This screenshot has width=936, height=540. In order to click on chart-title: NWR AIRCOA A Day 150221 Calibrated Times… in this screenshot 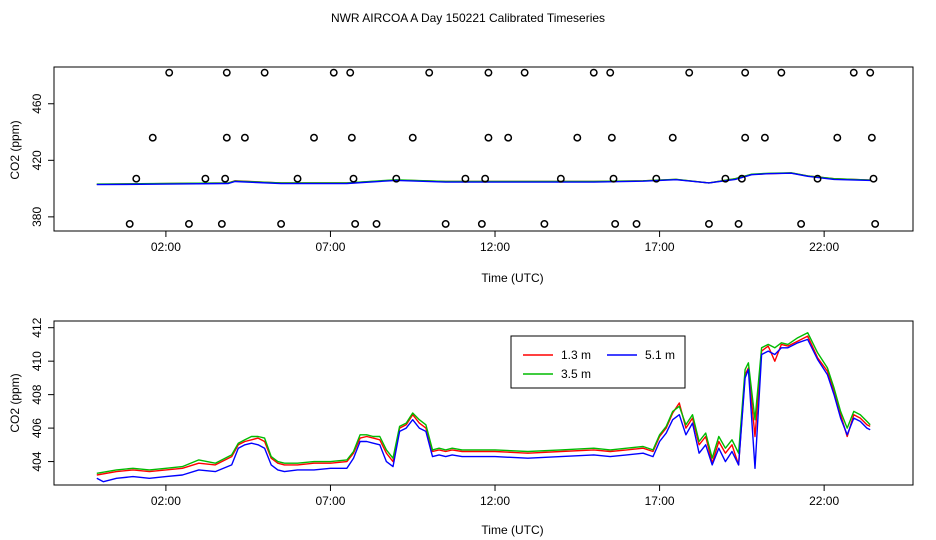, I will do `click(468, 18)`.